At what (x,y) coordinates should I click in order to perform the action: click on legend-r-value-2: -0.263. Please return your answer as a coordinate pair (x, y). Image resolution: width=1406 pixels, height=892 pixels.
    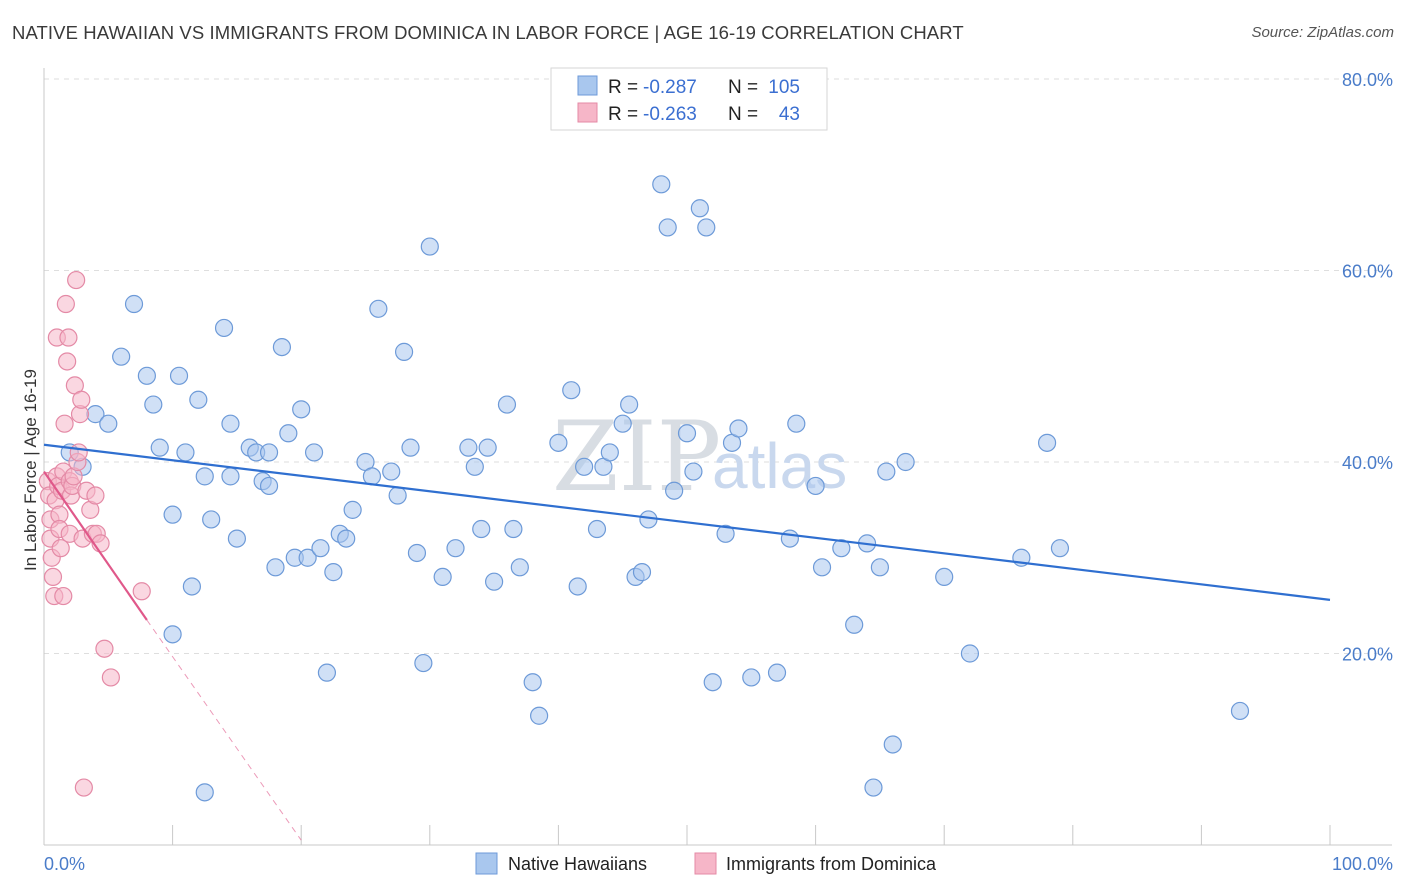
    Looking at the image, I should click on (670, 114).